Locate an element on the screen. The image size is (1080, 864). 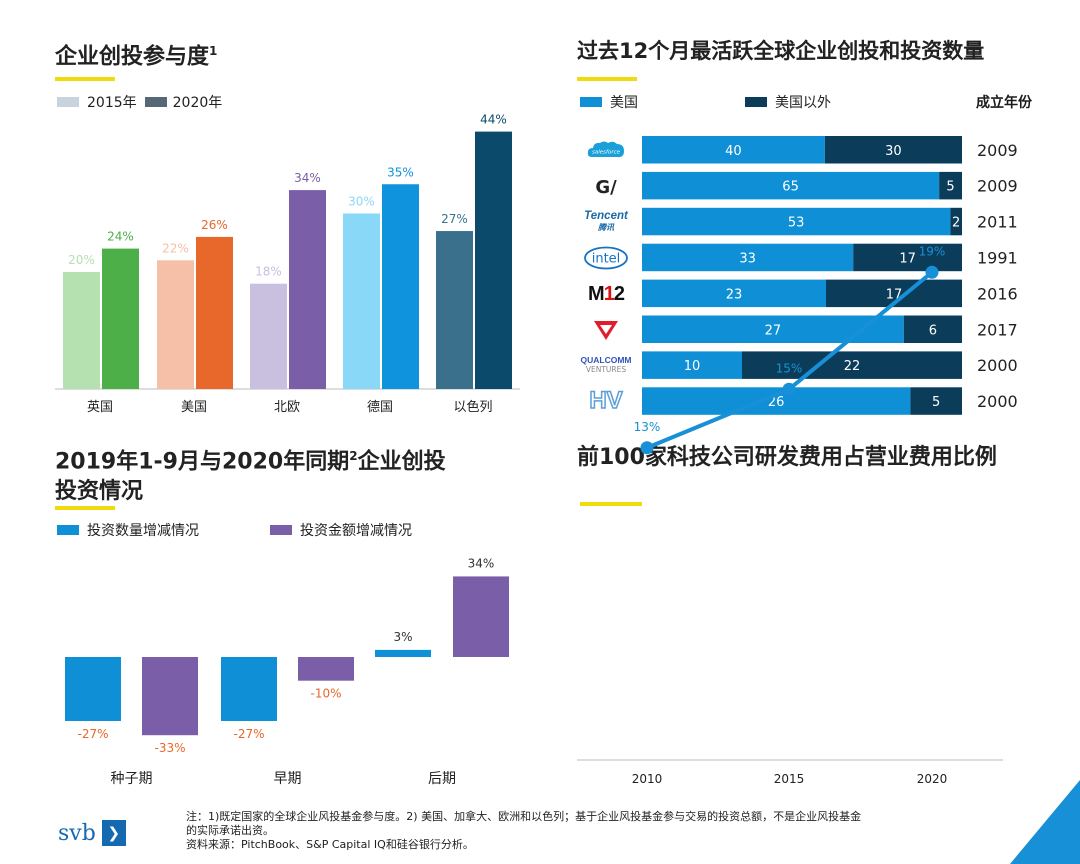
category-label: 种子期 is located at coordinates (132, 779).